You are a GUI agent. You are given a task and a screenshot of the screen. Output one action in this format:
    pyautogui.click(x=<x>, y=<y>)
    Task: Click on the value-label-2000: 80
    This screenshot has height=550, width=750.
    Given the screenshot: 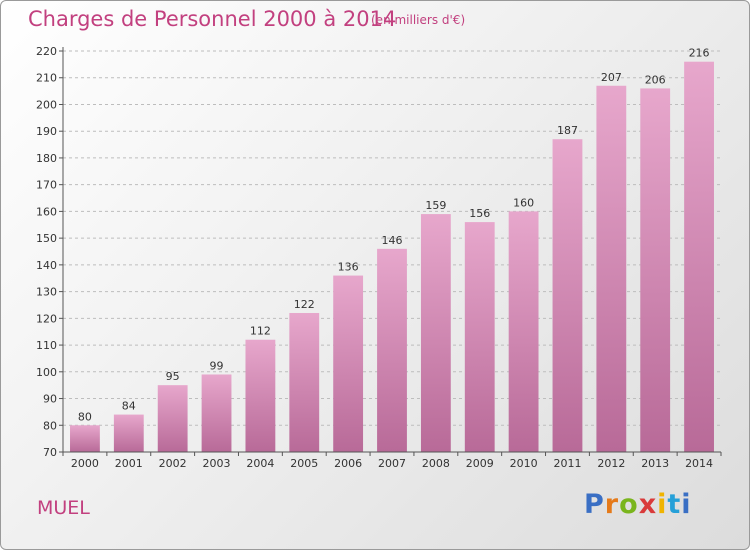 What is the action you would take?
    pyautogui.click(x=85, y=416)
    